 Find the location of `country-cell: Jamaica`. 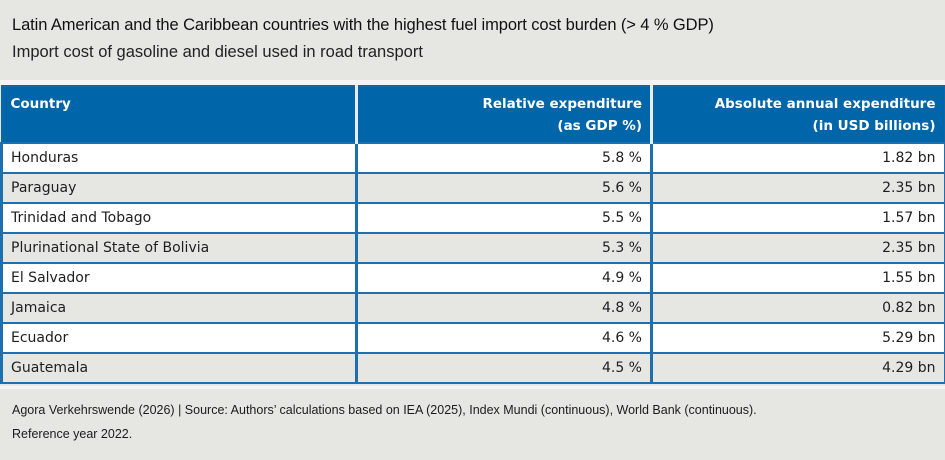

country-cell: Jamaica is located at coordinates (179, 308).